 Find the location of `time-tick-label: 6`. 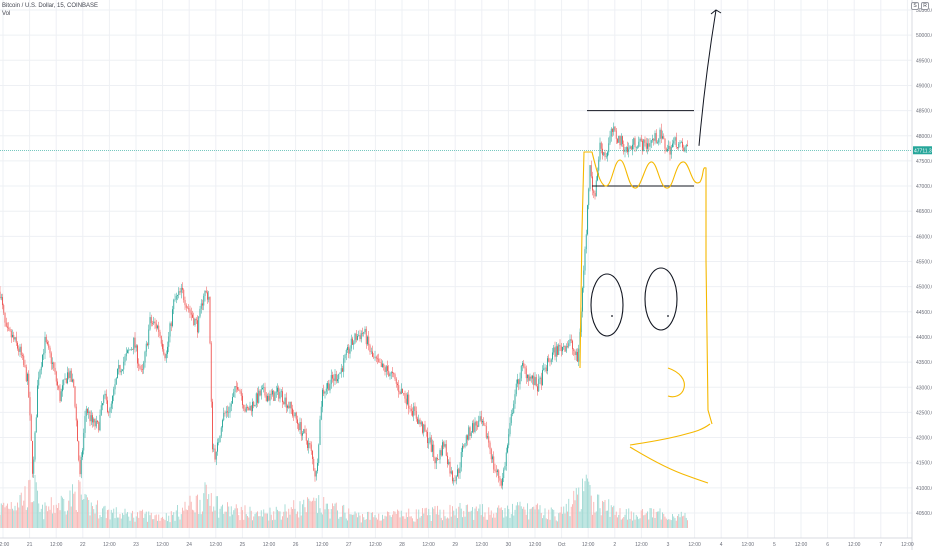

time-tick-label: 6 is located at coordinates (827, 545).